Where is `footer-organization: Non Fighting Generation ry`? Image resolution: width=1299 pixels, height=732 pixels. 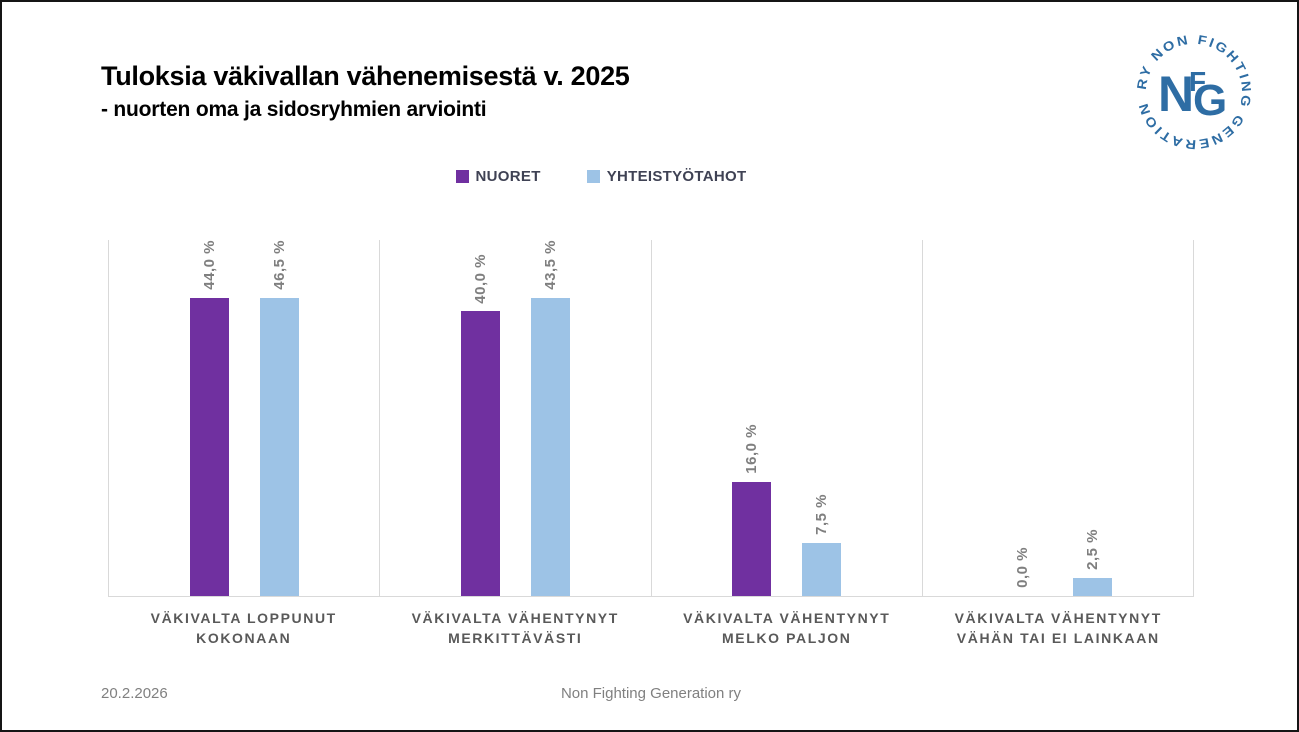 footer-organization: Non Fighting Generation ry is located at coordinates (651, 693).